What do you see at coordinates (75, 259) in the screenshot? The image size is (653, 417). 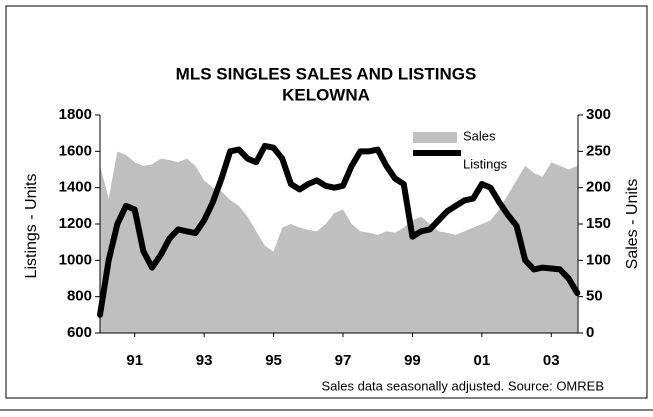 I see `y-tick-label: 1000` at bounding box center [75, 259].